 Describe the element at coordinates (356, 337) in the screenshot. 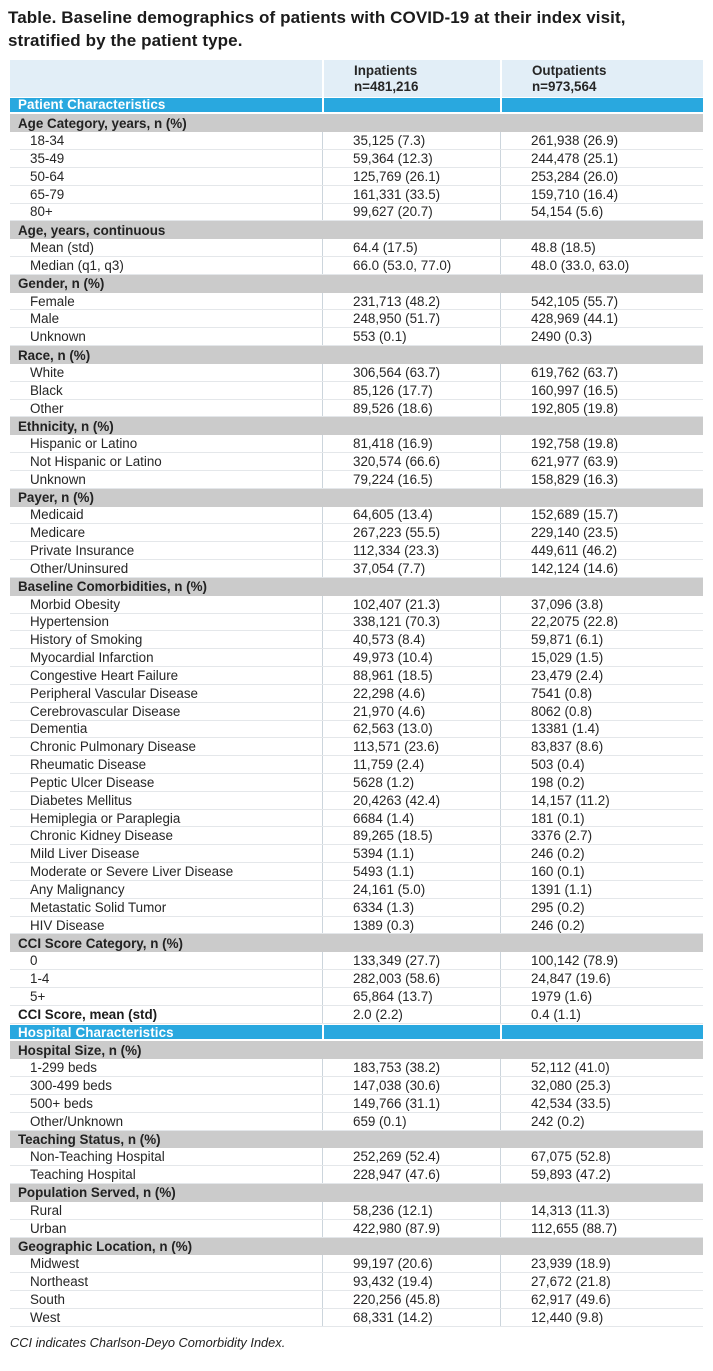

I see `table-row: Unknown 553 (0.1) 2490 (0.3)` at that location.